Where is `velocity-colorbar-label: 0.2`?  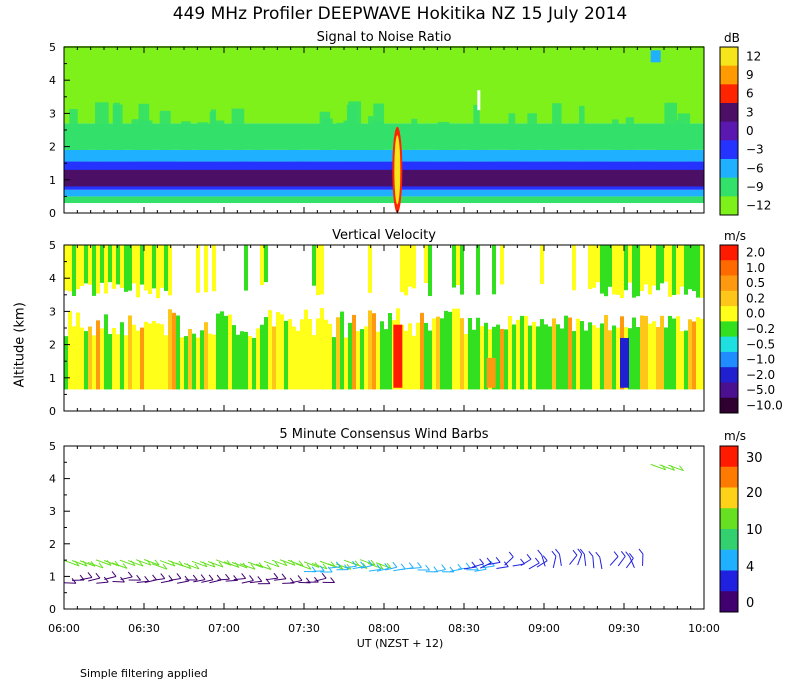
velocity-colorbar-label: 0.2 is located at coordinates (755, 298).